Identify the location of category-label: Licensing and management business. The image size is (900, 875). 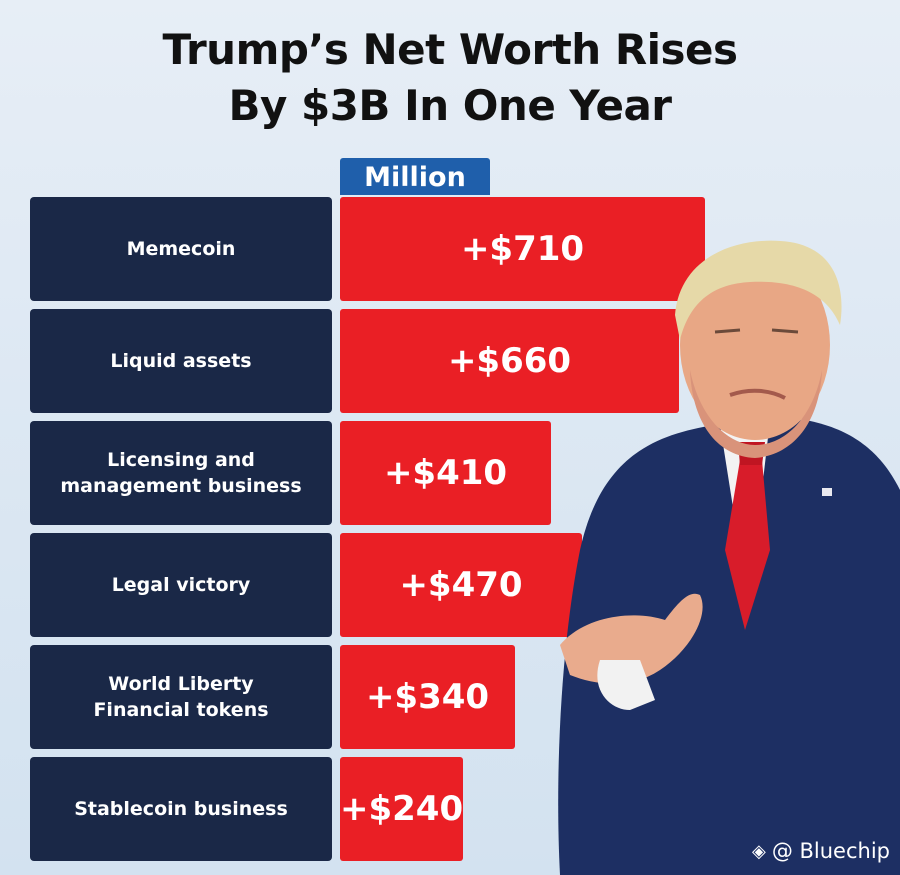
(181, 473).